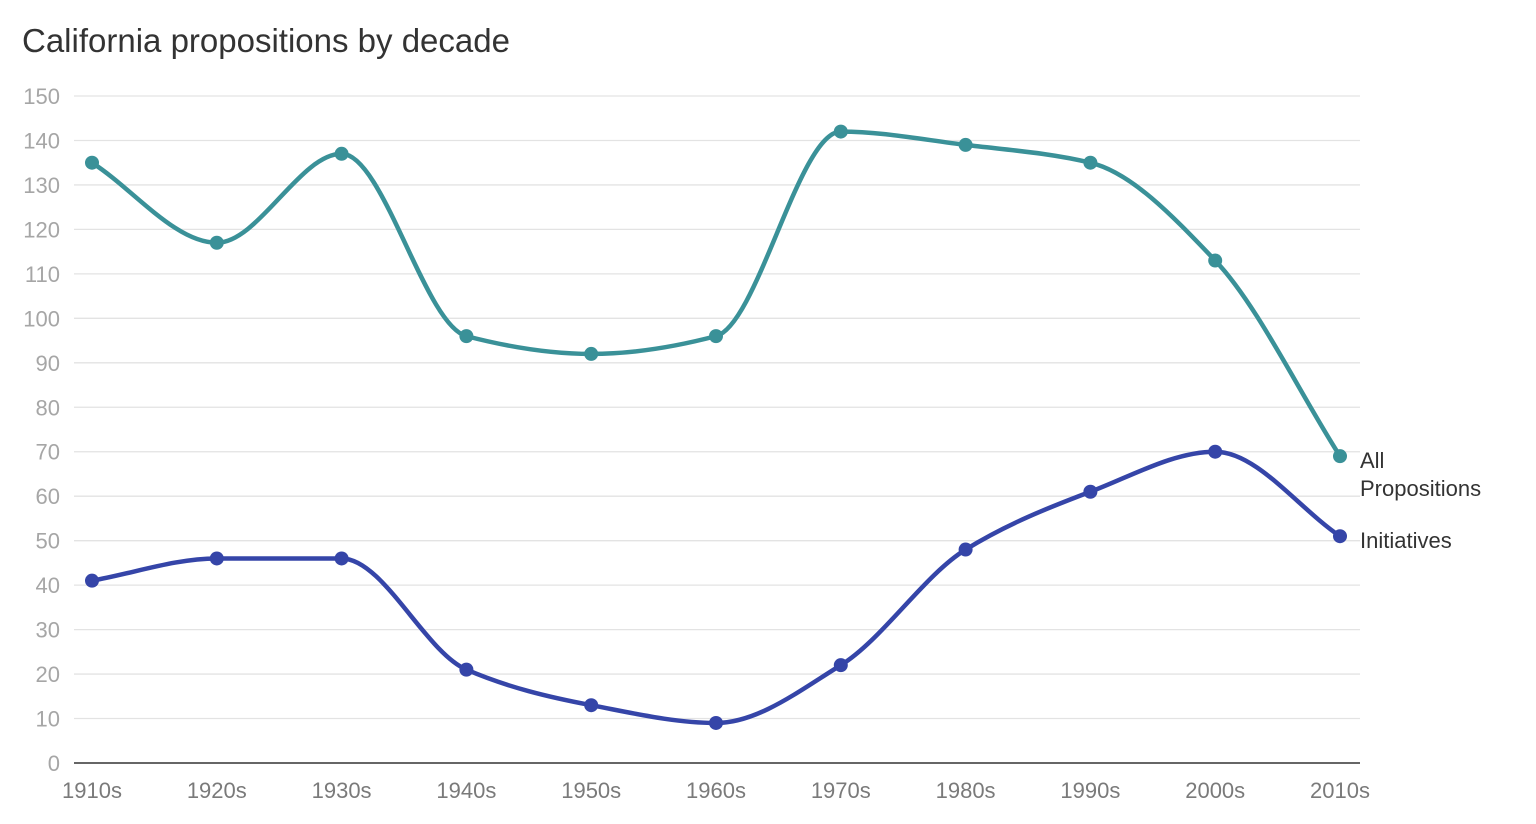  What do you see at coordinates (48, 452) in the screenshot?
I see `y-tick-label: 70` at bounding box center [48, 452].